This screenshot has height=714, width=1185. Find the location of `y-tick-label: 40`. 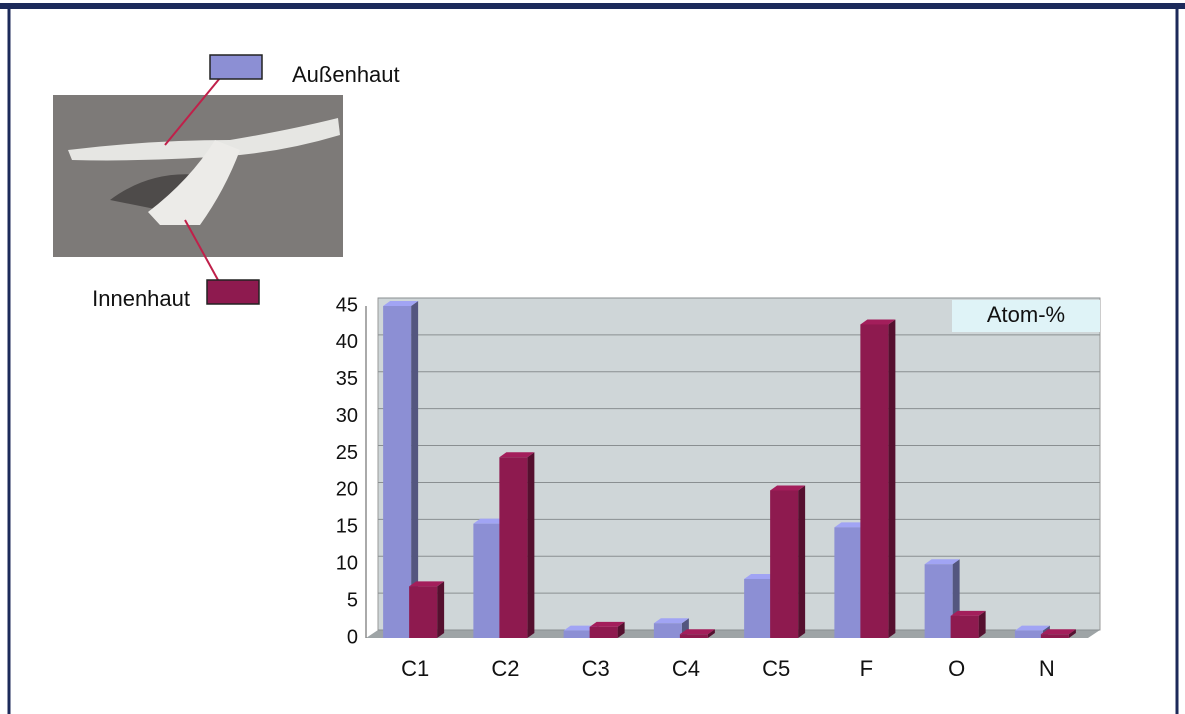

y-tick-label: 40 is located at coordinates (347, 342).